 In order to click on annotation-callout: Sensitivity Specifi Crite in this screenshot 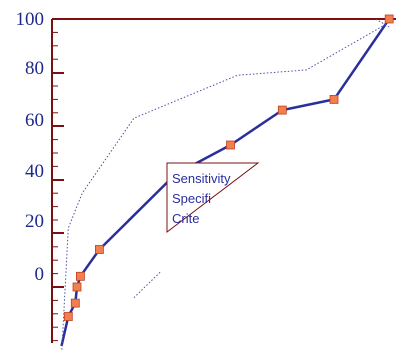, I will do `click(213, 198)`.